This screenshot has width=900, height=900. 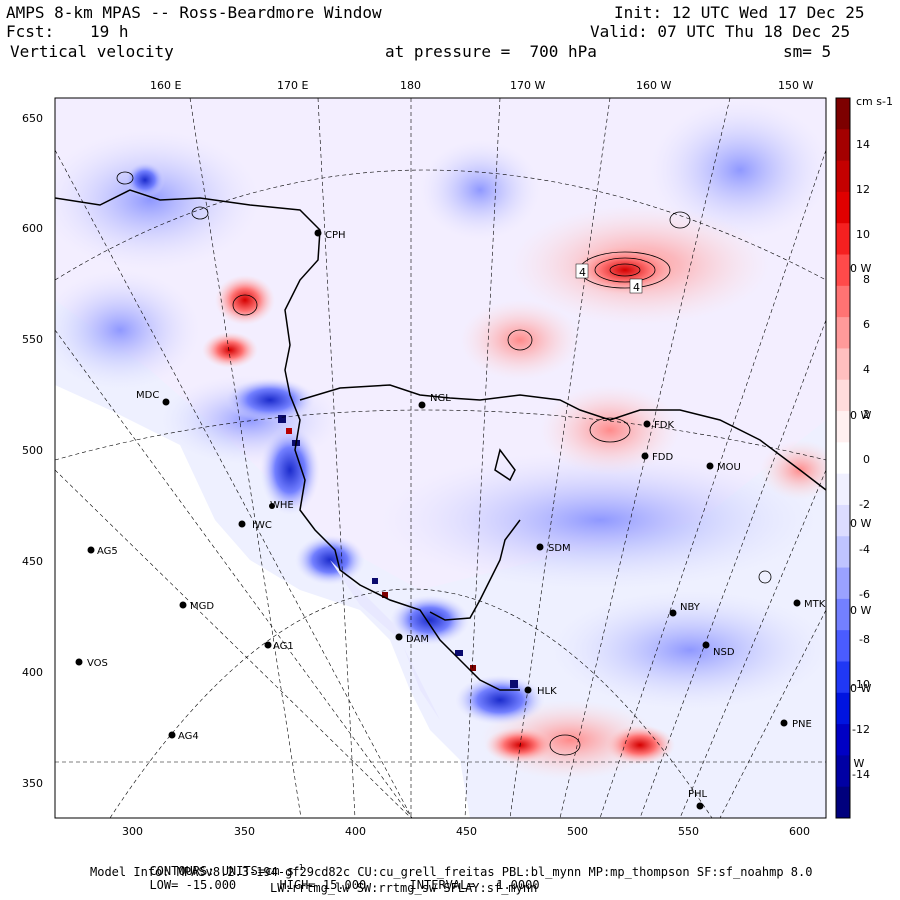 I want to click on init-time: Init: 12 UTC Wed 17 Dec 25, so click(x=739, y=12).